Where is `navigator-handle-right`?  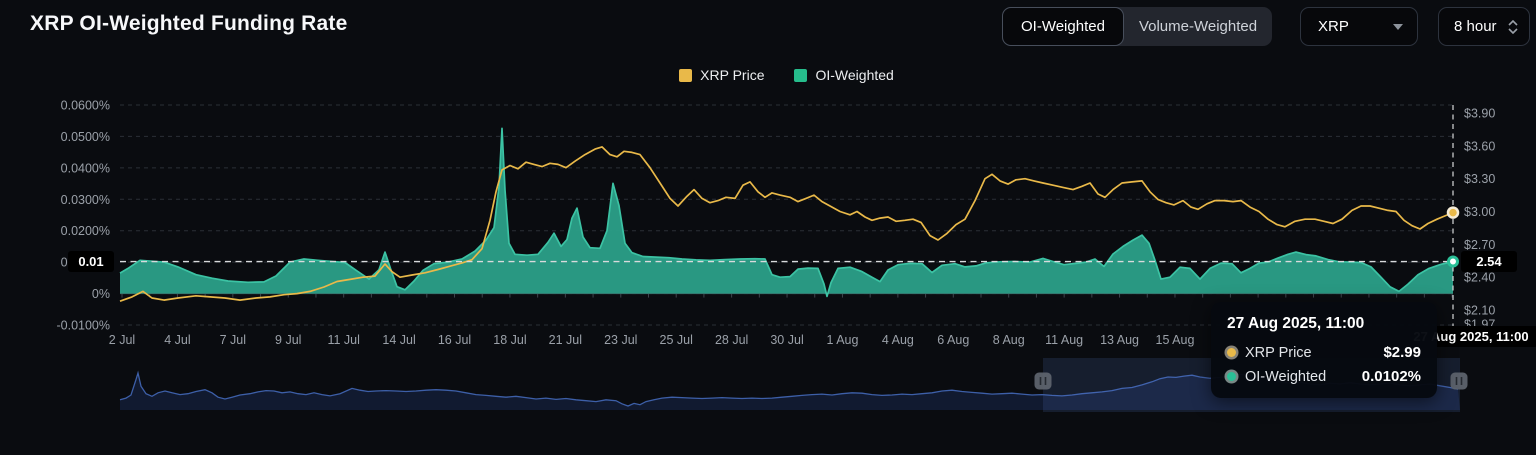
navigator-handle-right is located at coordinates (1459, 381).